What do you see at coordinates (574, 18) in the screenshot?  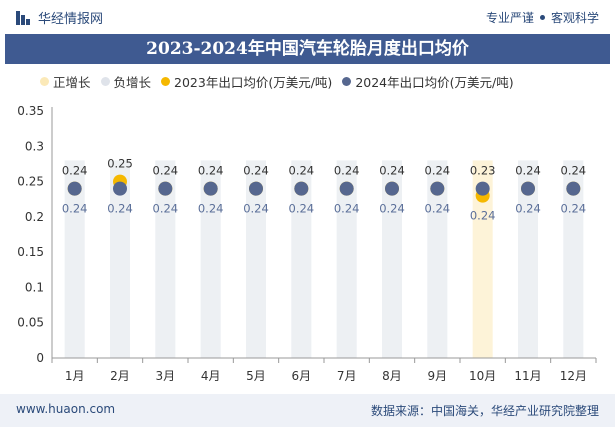 I see `tagline-right: 客观科学` at bounding box center [574, 18].